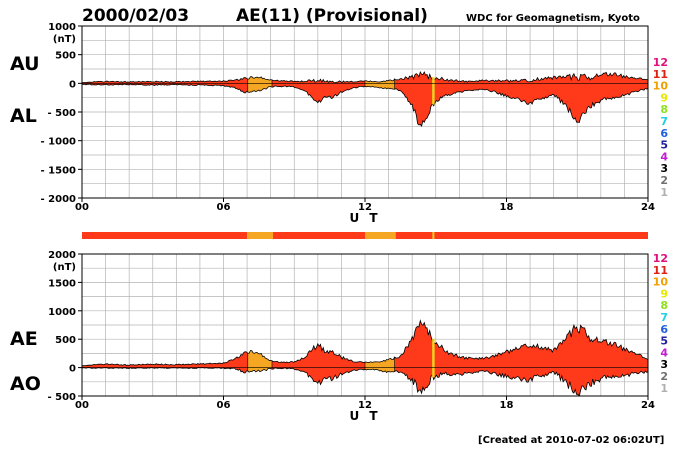 This screenshot has width=700, height=450. I want to click on source-label: WDC for Geomagnetism, Kyoto, so click(553, 18).